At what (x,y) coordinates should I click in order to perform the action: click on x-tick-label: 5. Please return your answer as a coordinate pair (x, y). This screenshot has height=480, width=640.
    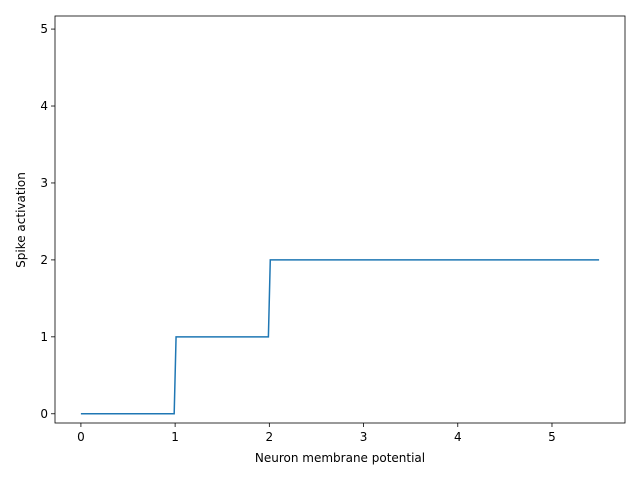
    Looking at the image, I should click on (552, 437).